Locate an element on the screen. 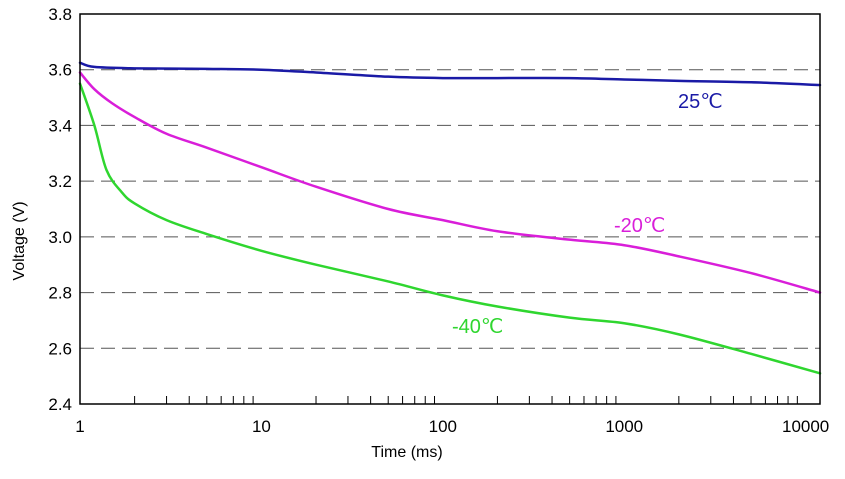 Image resolution: width=845 pixels, height=479 pixels. series-label: 25℃ is located at coordinates (700, 102).